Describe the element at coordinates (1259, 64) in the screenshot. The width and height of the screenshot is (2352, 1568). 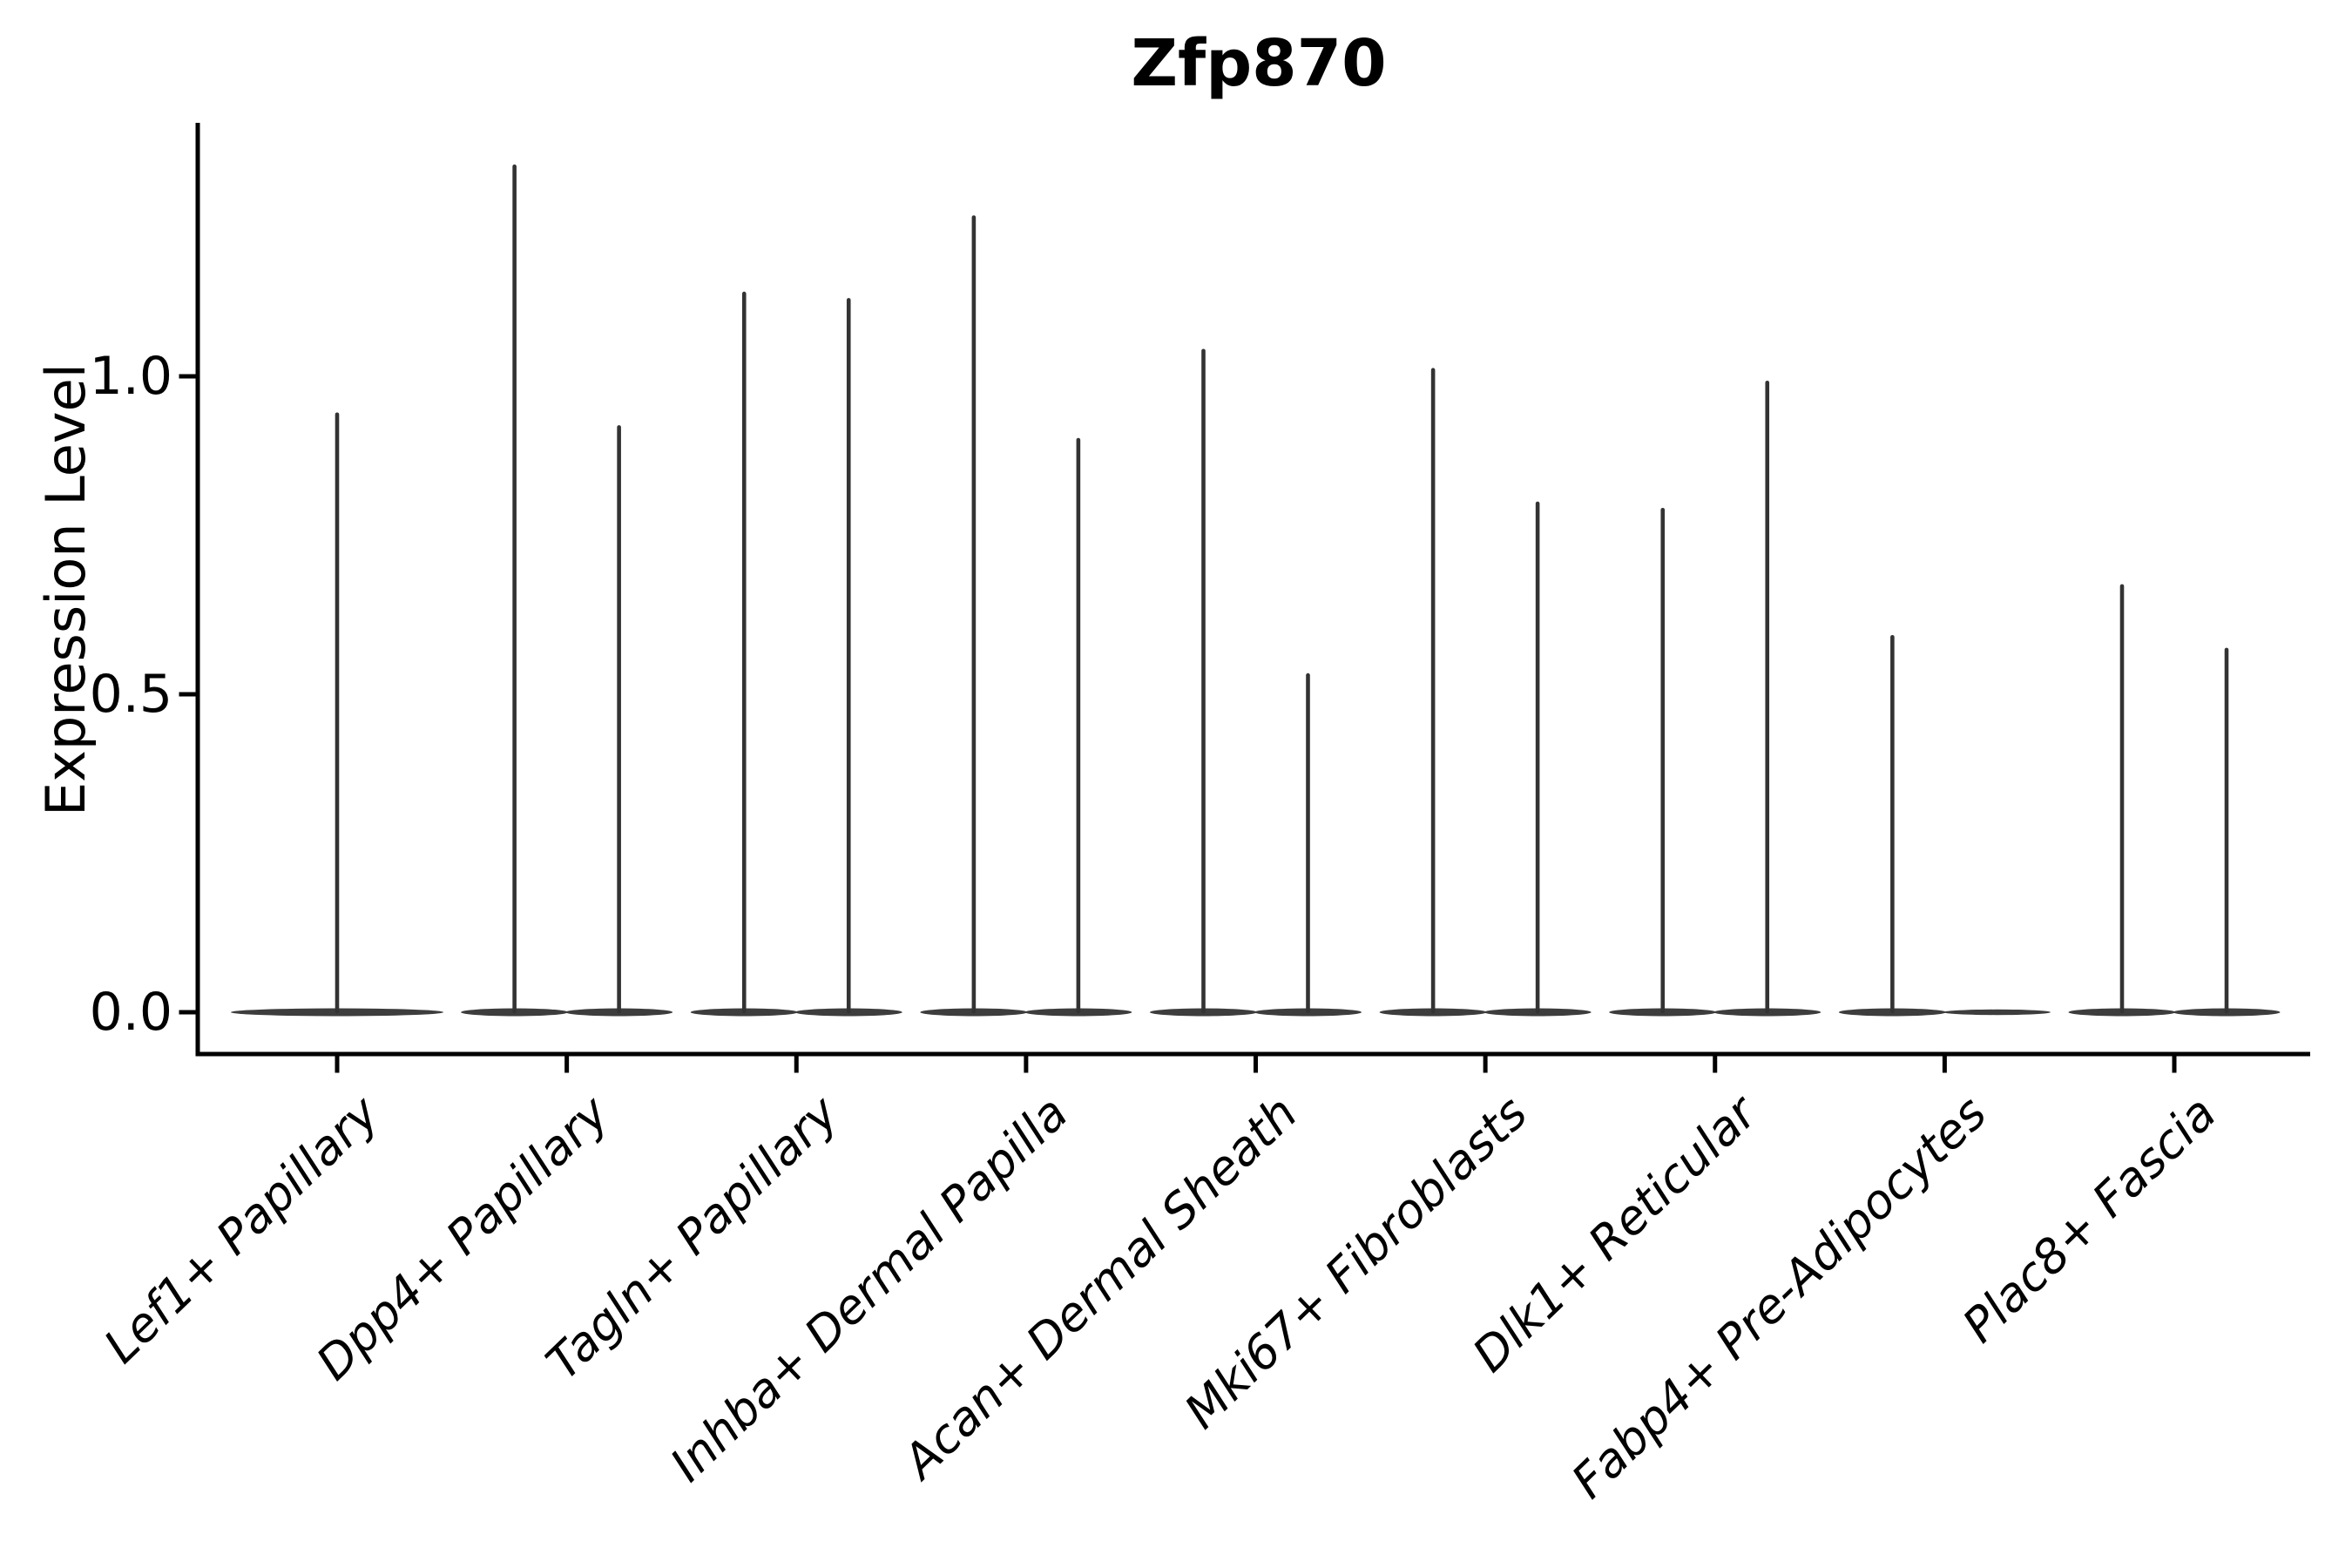
I see `chart-title: Zfp870` at that location.